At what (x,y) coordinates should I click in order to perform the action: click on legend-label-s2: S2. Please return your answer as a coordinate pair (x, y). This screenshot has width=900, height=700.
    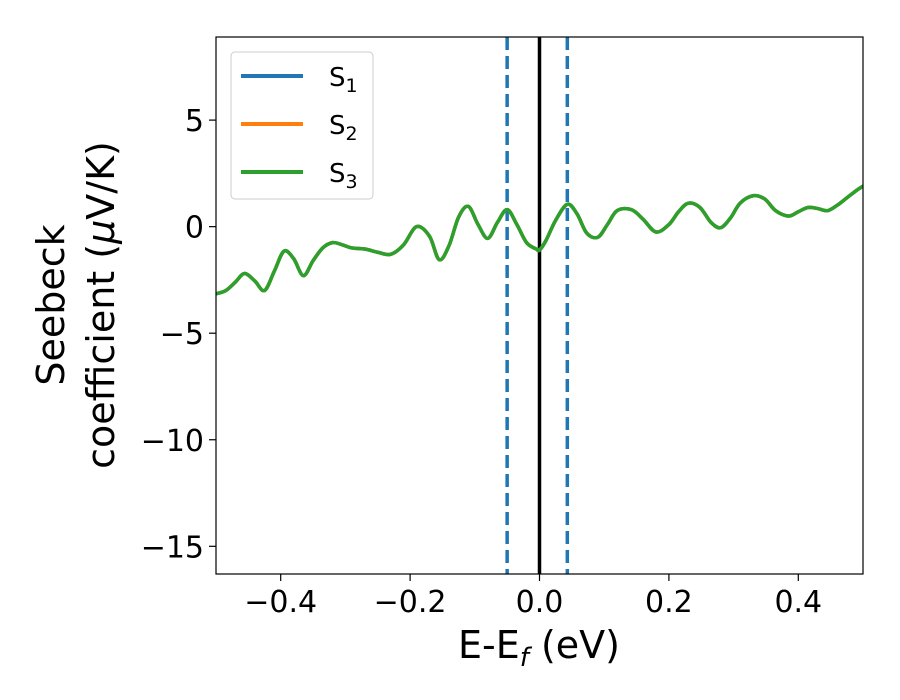
    Looking at the image, I should click on (343, 128).